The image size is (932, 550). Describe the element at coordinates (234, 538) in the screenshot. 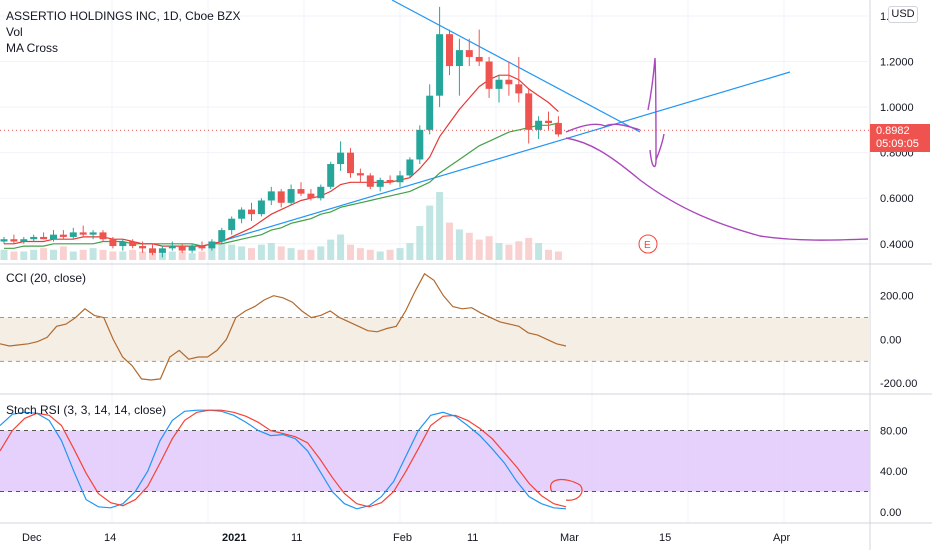

I see `time-tick-label: 2021` at that location.